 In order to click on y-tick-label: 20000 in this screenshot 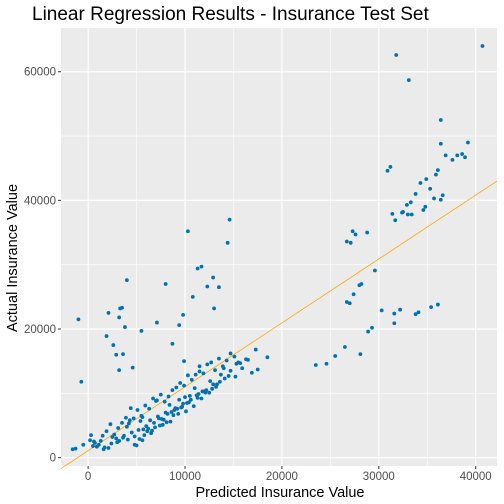, I will do `click(40, 330)`.